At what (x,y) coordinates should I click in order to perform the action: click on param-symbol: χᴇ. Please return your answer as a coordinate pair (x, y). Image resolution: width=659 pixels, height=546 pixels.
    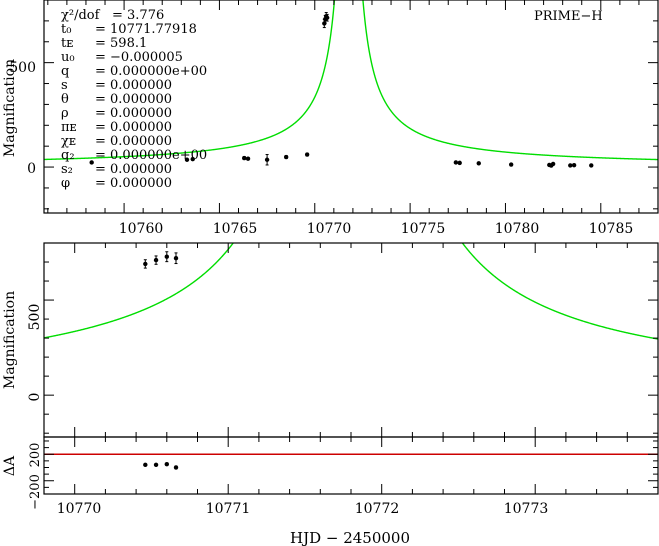
    Looking at the image, I should click on (68, 141).